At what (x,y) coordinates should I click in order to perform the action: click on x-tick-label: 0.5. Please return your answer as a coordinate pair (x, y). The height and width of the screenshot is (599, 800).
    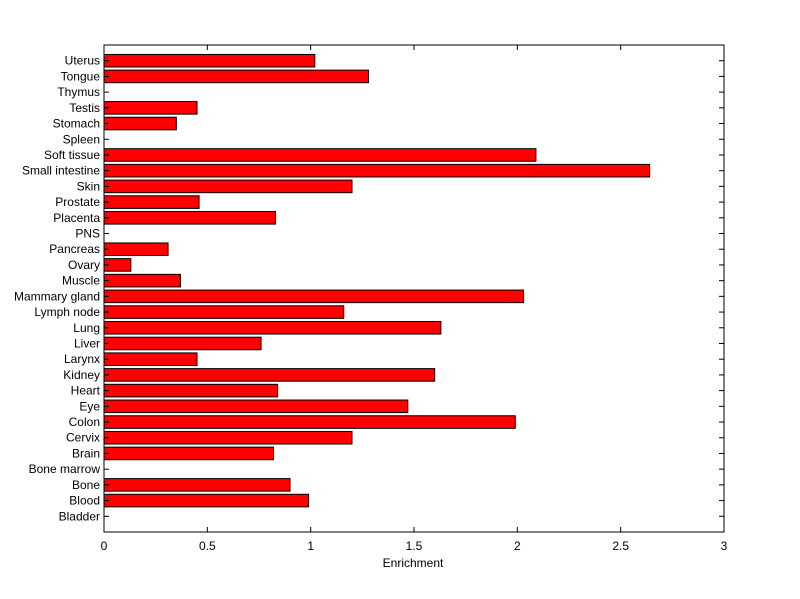
    Looking at the image, I should click on (207, 546).